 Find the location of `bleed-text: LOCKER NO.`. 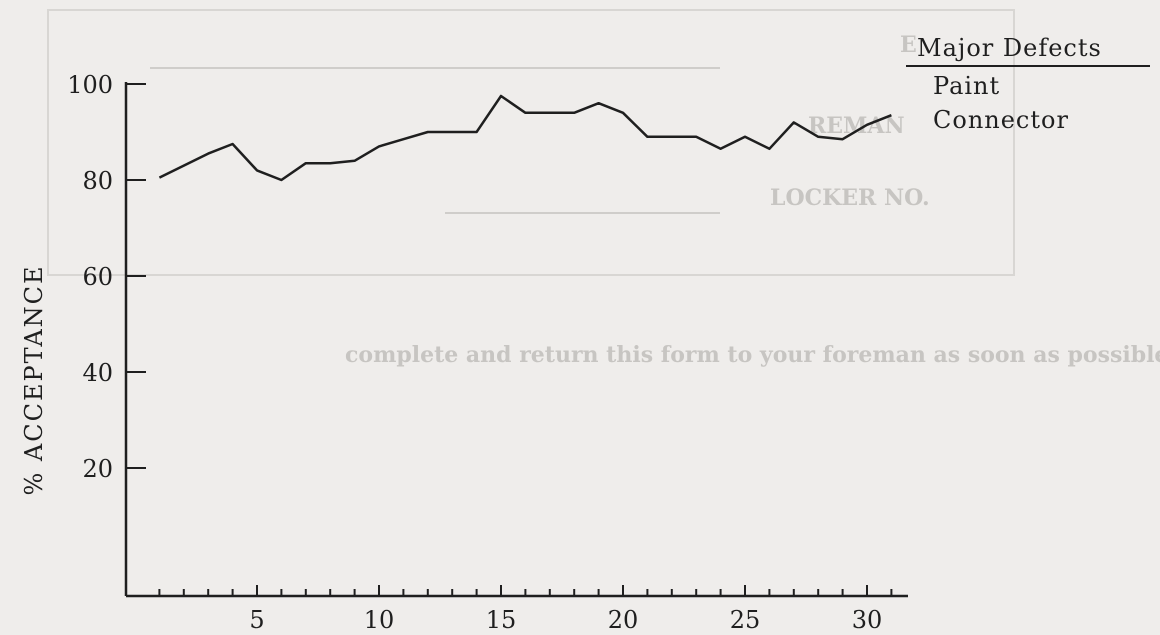

bleed-text: LOCKER NO. is located at coordinates (850, 198).